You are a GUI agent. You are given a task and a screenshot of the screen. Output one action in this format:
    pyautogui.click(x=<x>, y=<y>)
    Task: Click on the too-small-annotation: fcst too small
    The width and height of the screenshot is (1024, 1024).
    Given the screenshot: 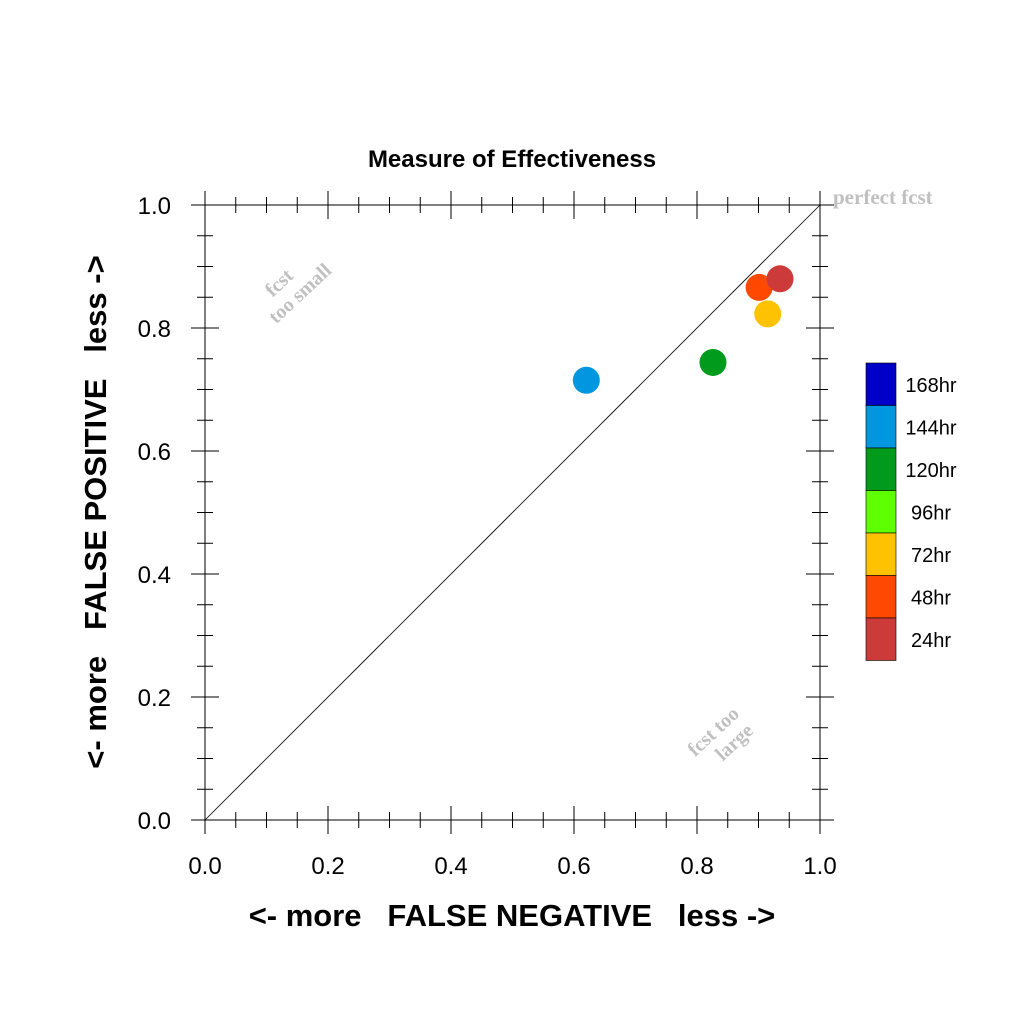 What is the action you would take?
    pyautogui.click(x=298, y=293)
    